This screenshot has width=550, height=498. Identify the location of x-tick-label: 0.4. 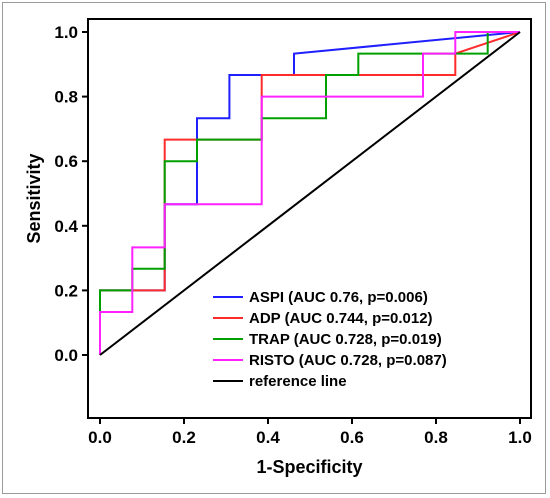
(268, 437).